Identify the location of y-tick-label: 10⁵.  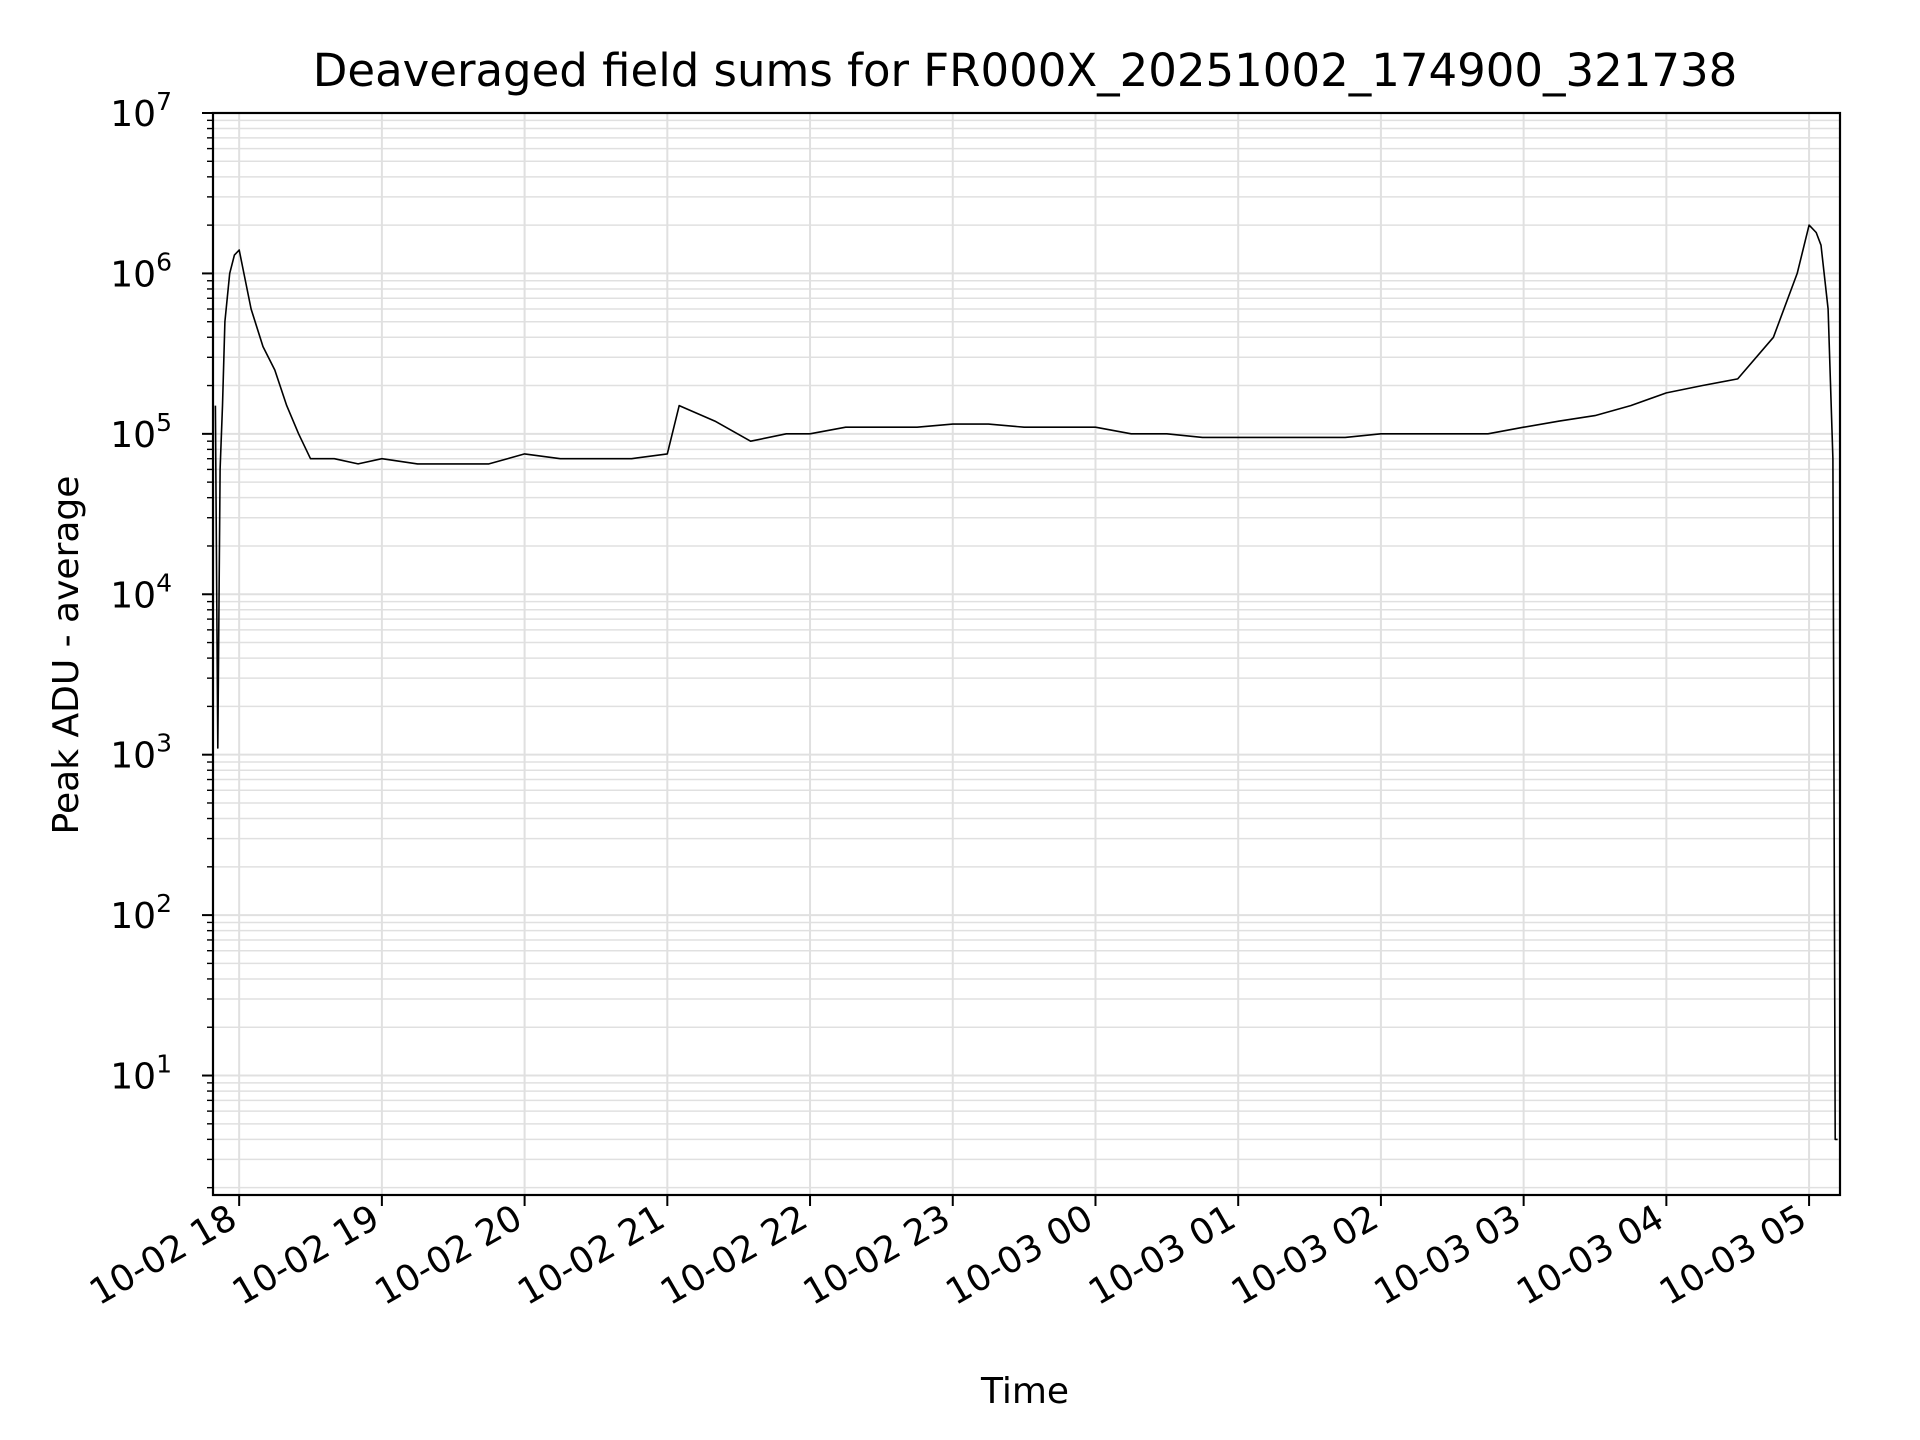
(141, 432).